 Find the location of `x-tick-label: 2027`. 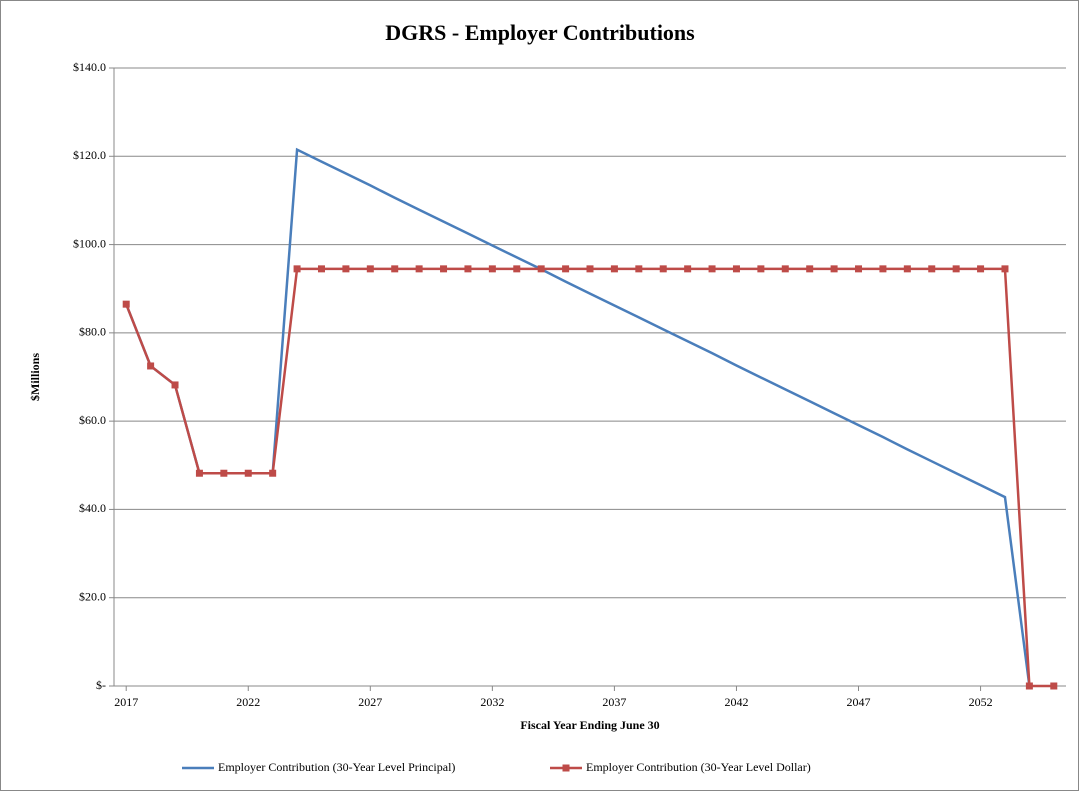

x-tick-label: 2027 is located at coordinates (370, 702).